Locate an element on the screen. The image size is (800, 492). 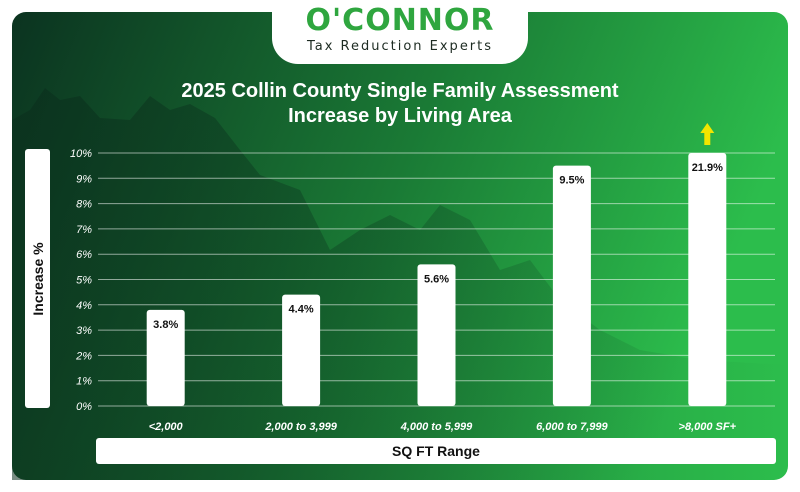
bar-data-label: 9.5% is located at coordinates (571, 181).